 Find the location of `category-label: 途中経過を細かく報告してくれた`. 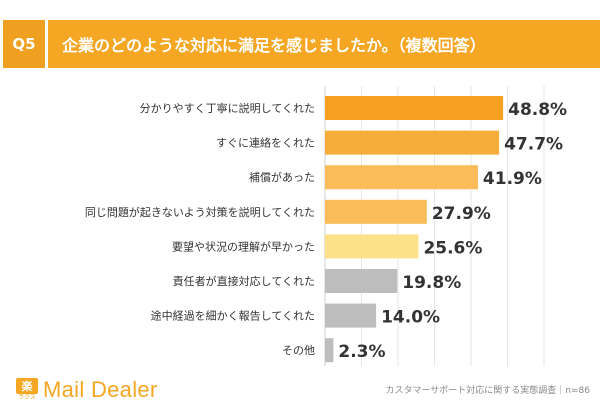

category-label: 途中経過を細かく報告してくれた is located at coordinates (233, 316).